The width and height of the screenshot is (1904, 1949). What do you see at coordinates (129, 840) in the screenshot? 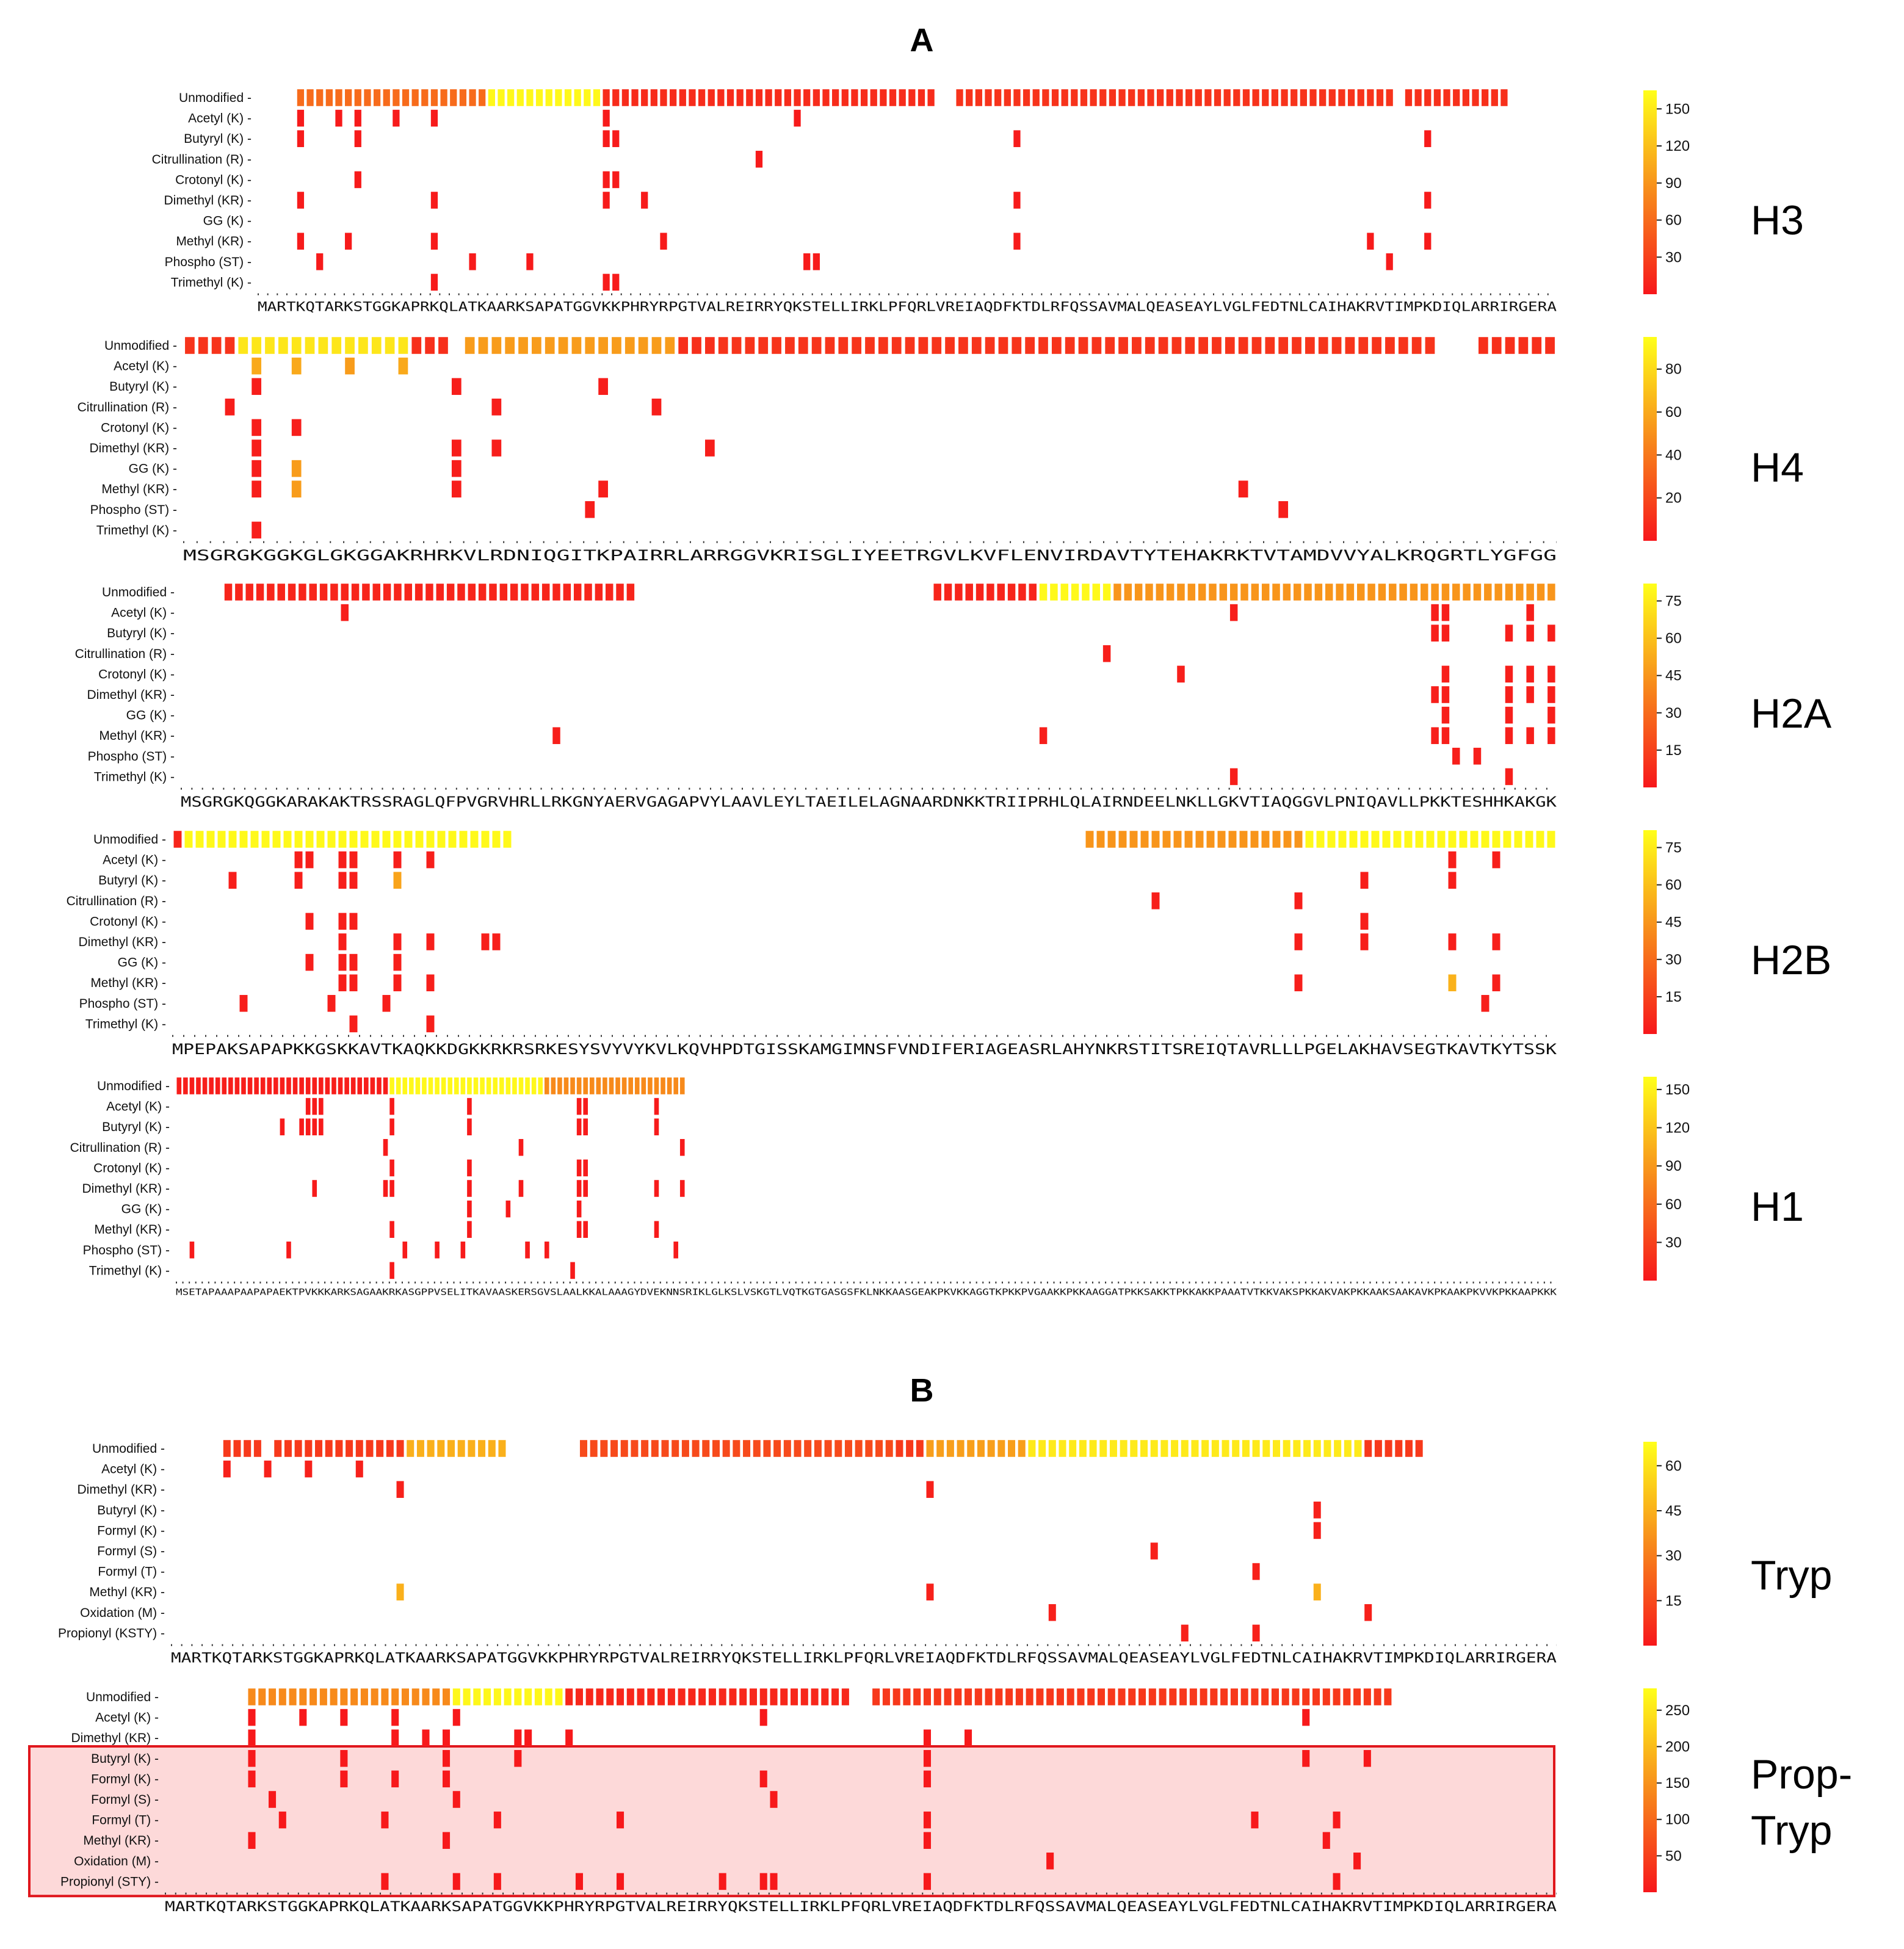
I see `row-label: Unmodified -` at bounding box center [129, 840].